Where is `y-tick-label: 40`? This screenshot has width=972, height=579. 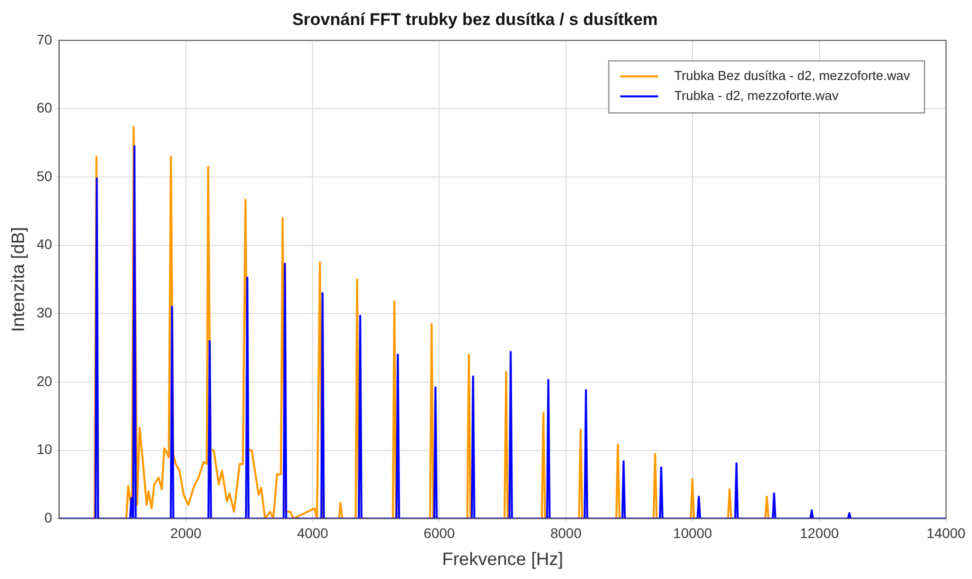
y-tick-label: 40 is located at coordinates (44, 244).